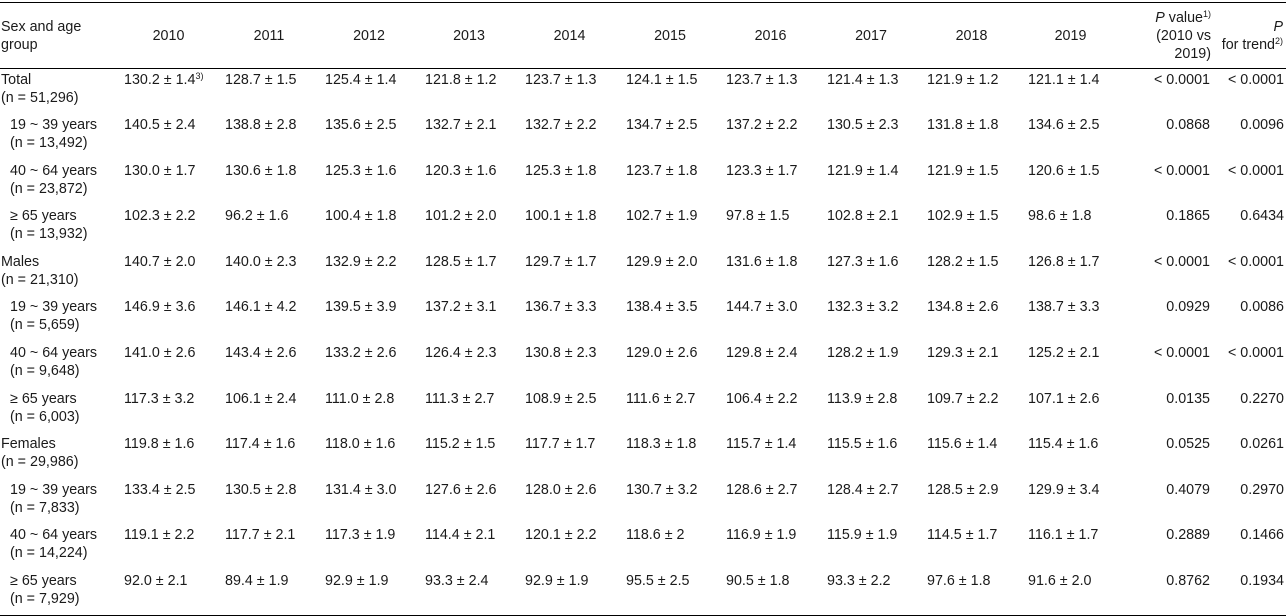 The image size is (1286, 616). I want to click on value-cell: 101.2 ± 2.0, so click(469, 228).